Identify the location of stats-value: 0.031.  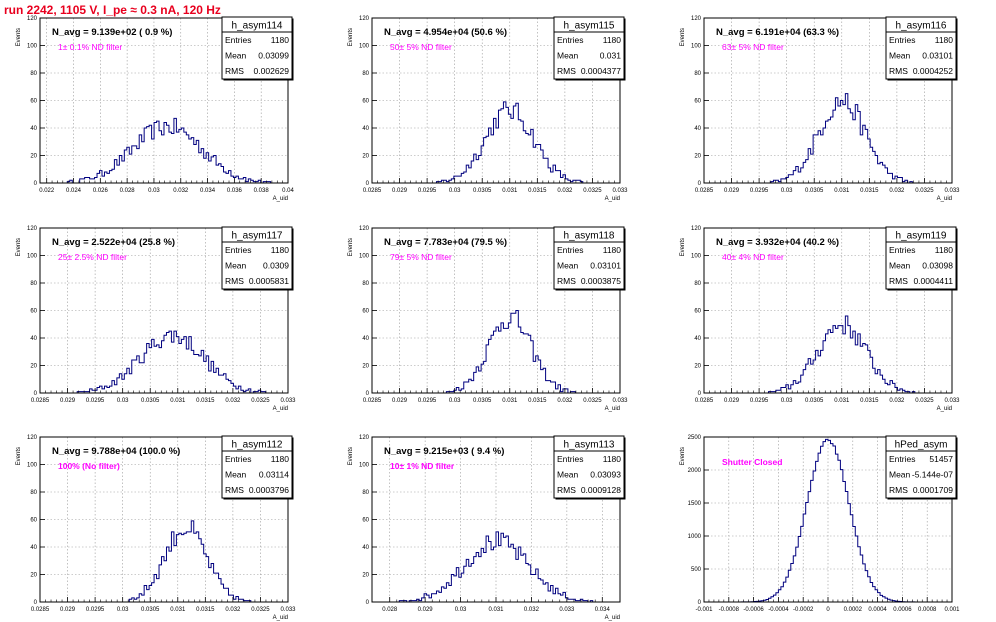
(611, 56).